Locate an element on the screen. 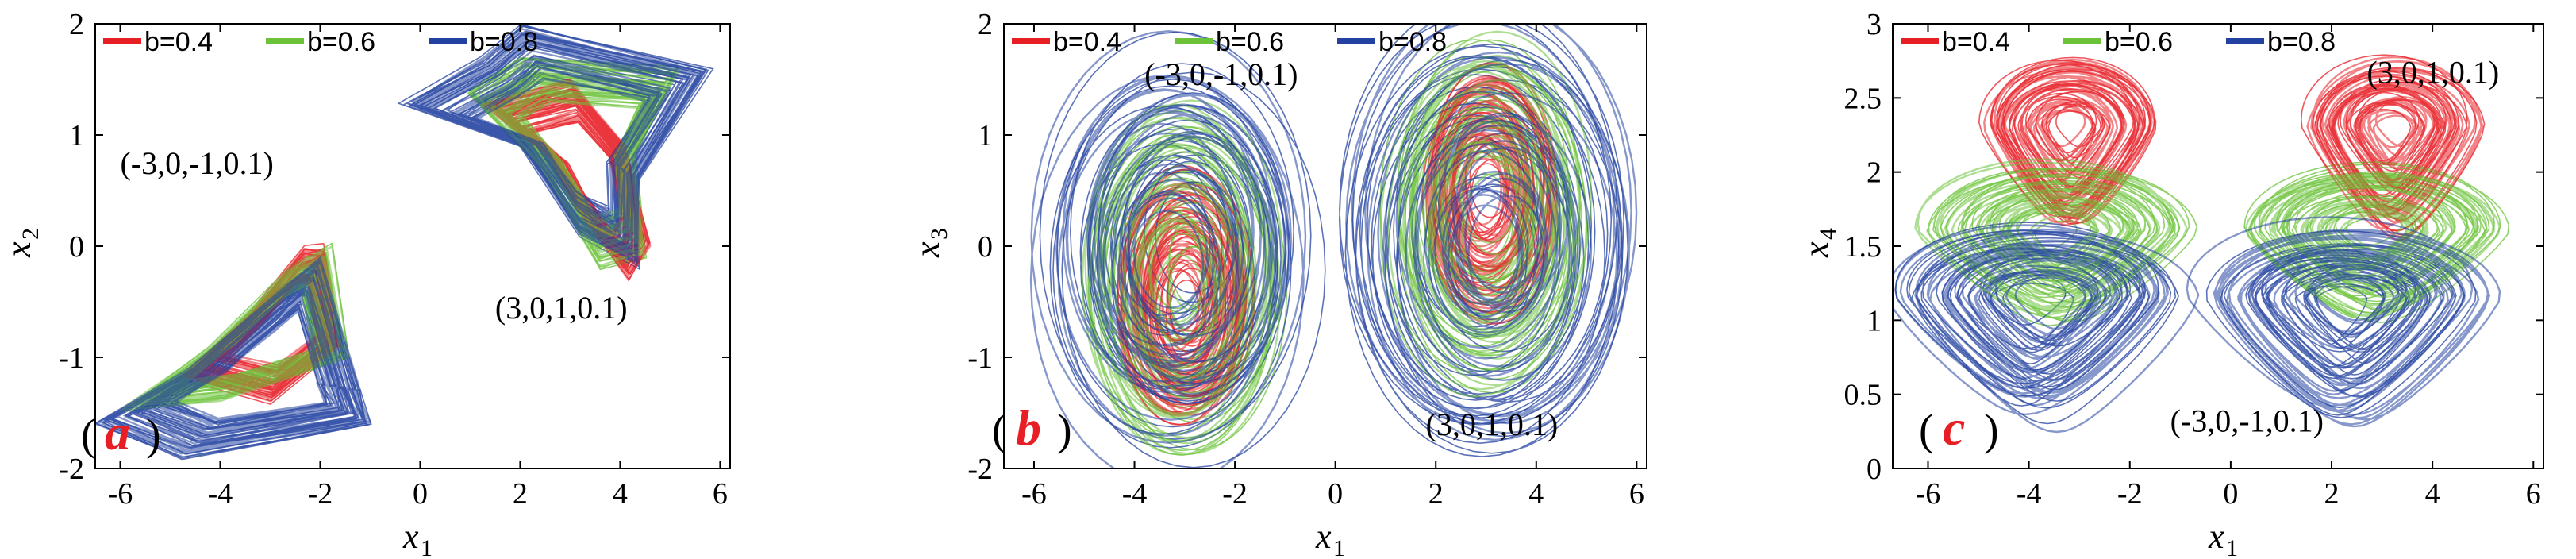 The width and height of the screenshot is (2576, 559). y-tick-label: 3 is located at coordinates (1875, 24).